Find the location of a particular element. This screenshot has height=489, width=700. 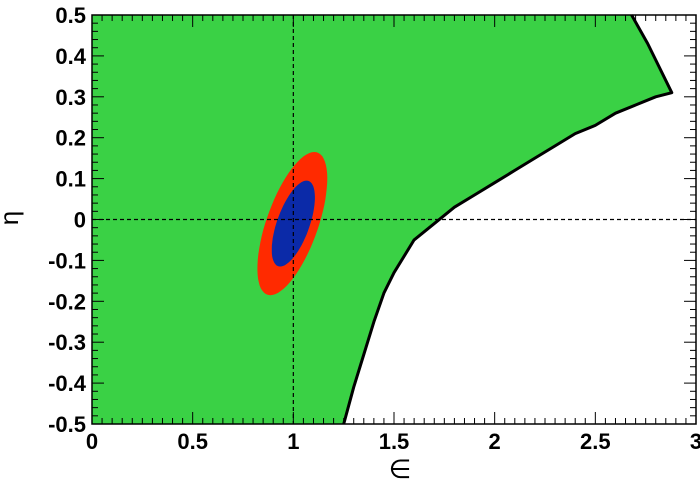

y-tick-label: -0.3 is located at coordinates (67, 342).